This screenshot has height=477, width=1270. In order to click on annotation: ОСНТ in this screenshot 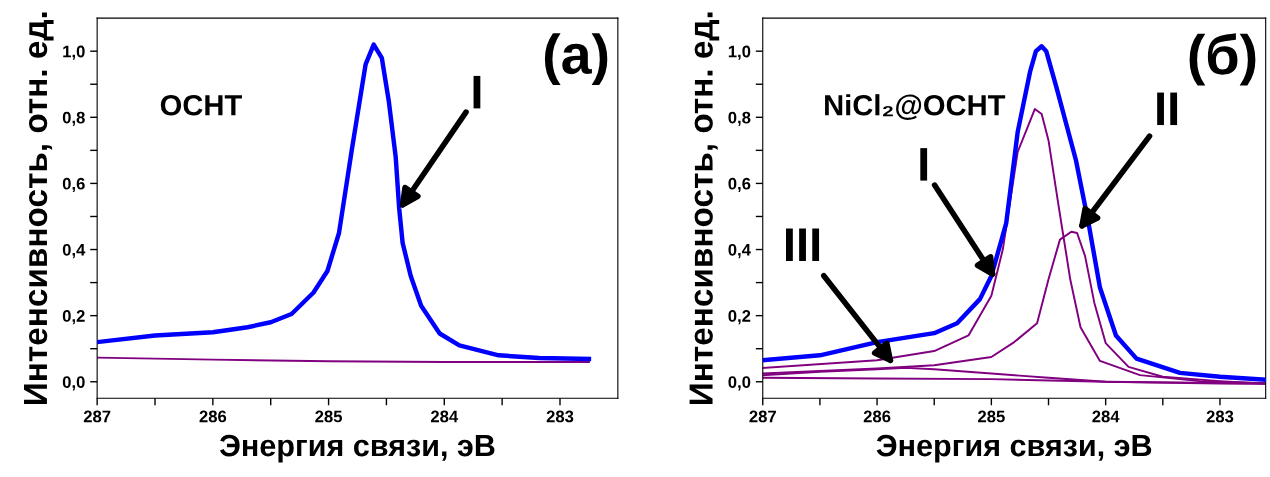, I will do `click(201, 105)`.